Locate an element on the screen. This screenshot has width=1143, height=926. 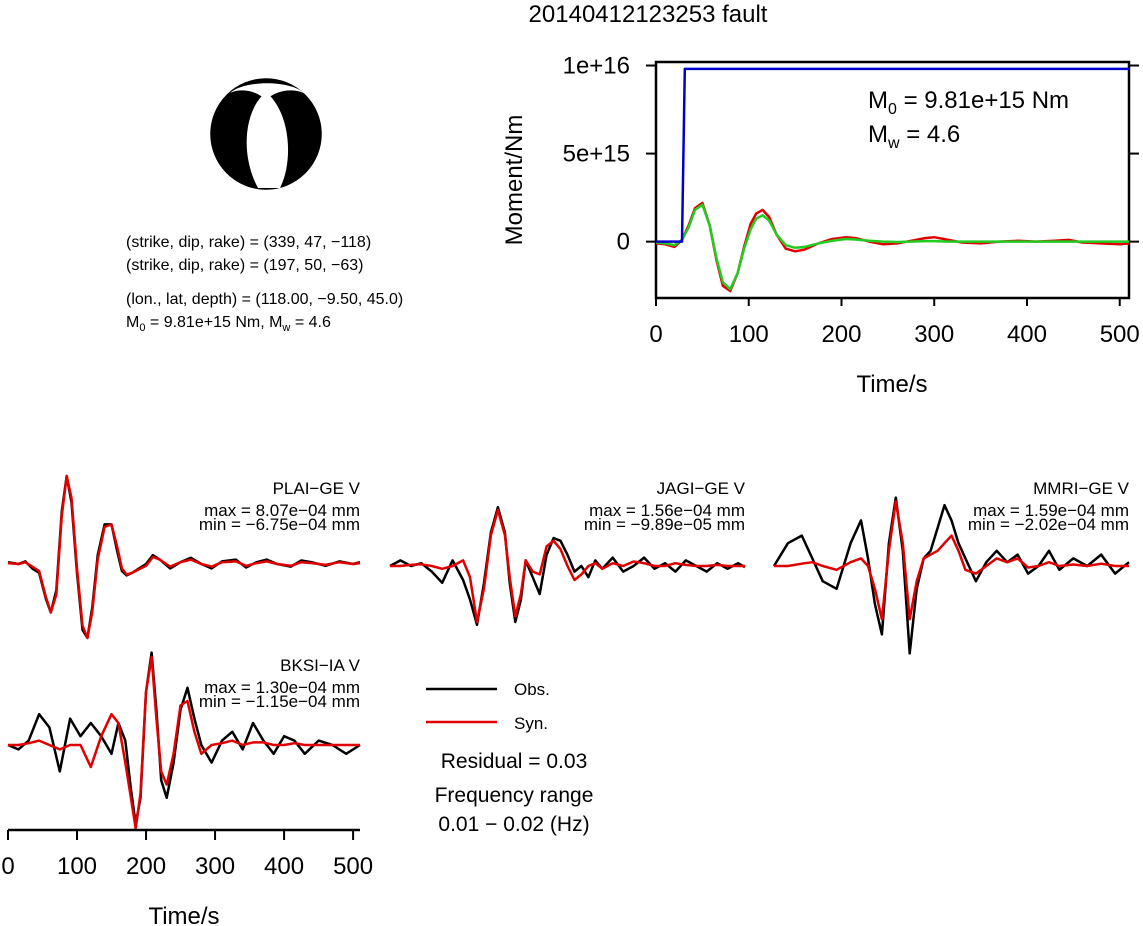
waveform-obs-mmri is located at coordinates (951, 575).